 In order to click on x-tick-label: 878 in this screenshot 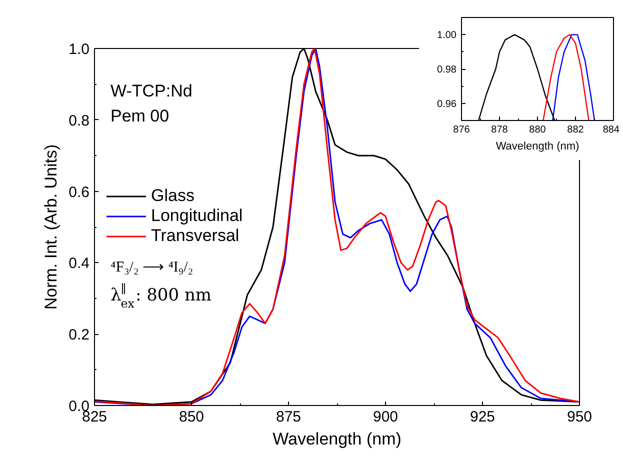, I will do `click(499, 130)`.